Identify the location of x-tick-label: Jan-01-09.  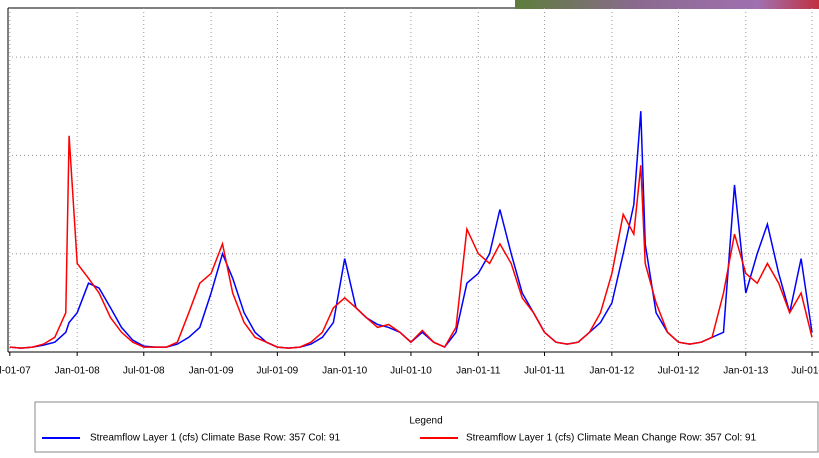
(211, 371).